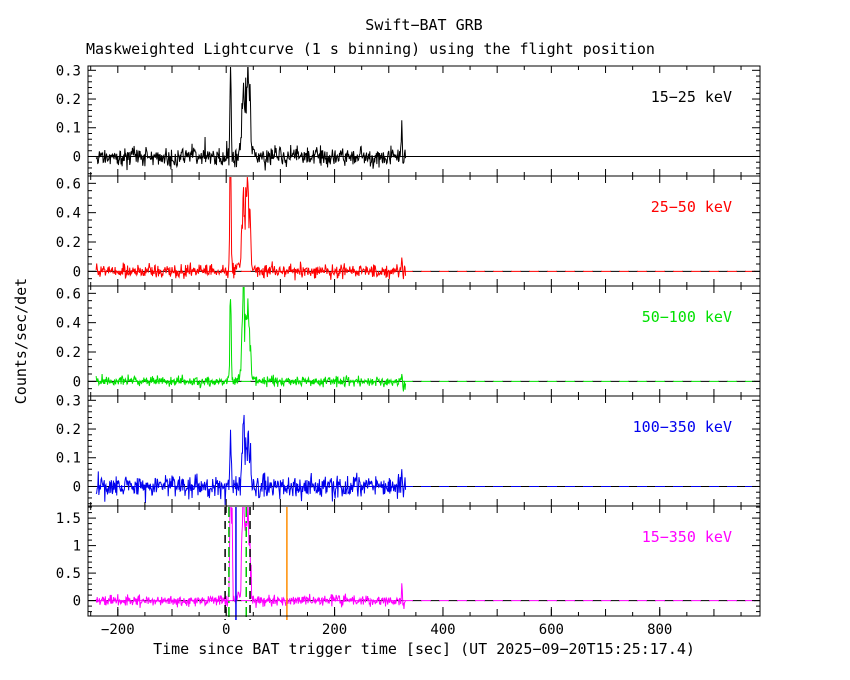  I want to click on panel-label-100-350keV: 100−350 keV, so click(682, 427).